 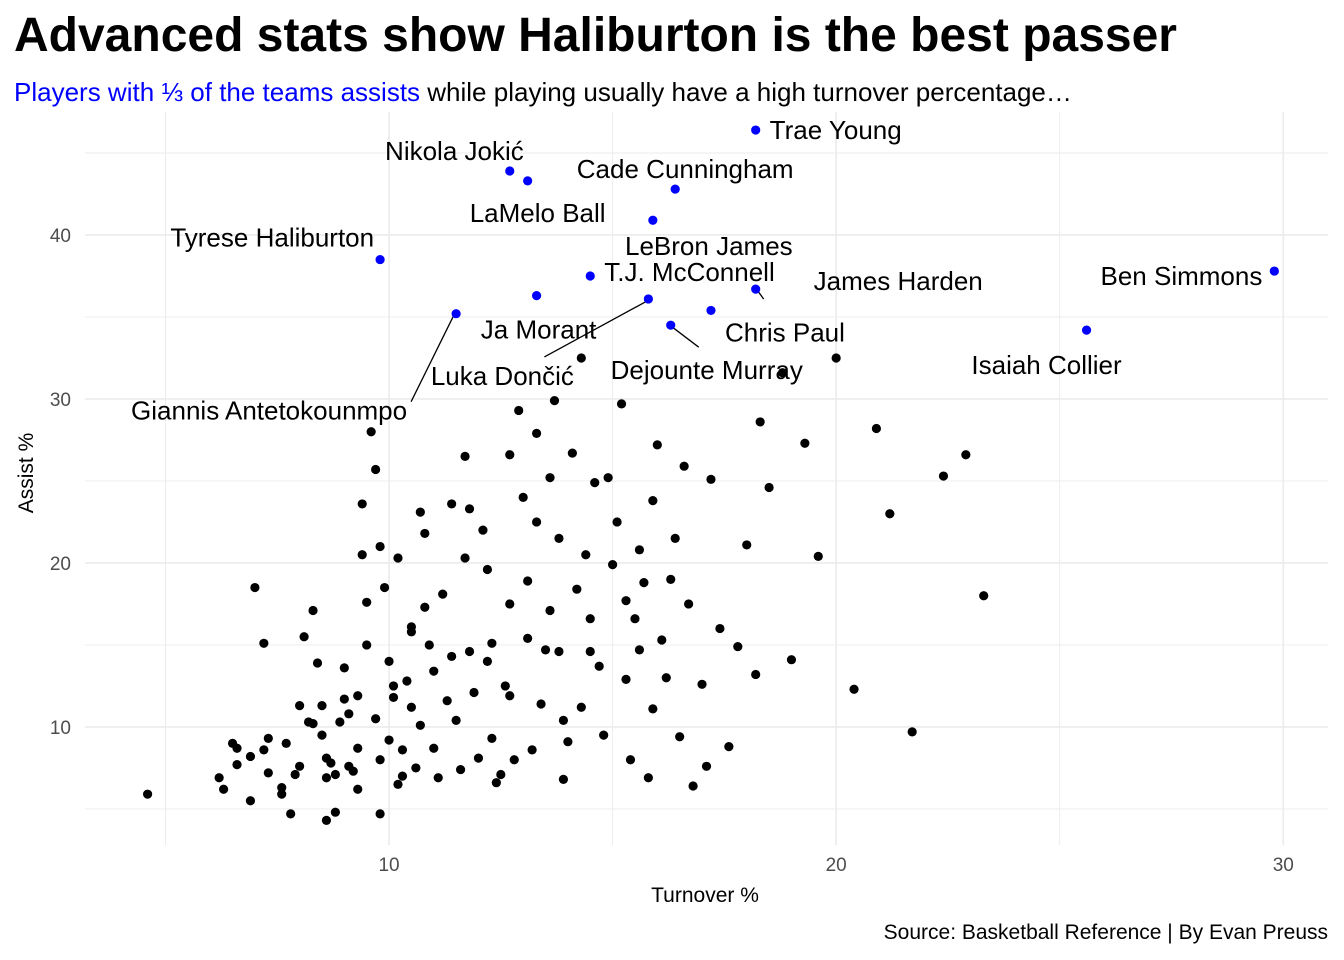 What do you see at coordinates (836, 130) in the screenshot?
I see `player-label: Trae Young` at bounding box center [836, 130].